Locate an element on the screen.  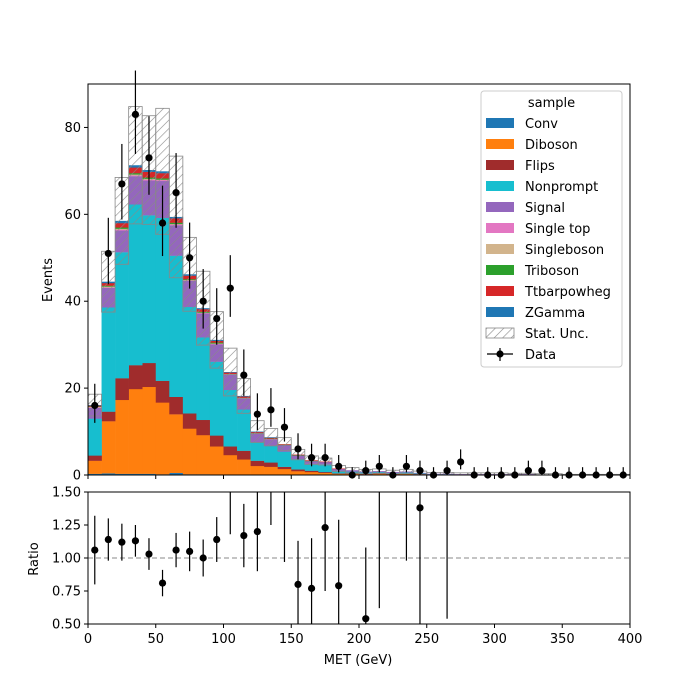
legend-box is located at coordinates (551, 229).